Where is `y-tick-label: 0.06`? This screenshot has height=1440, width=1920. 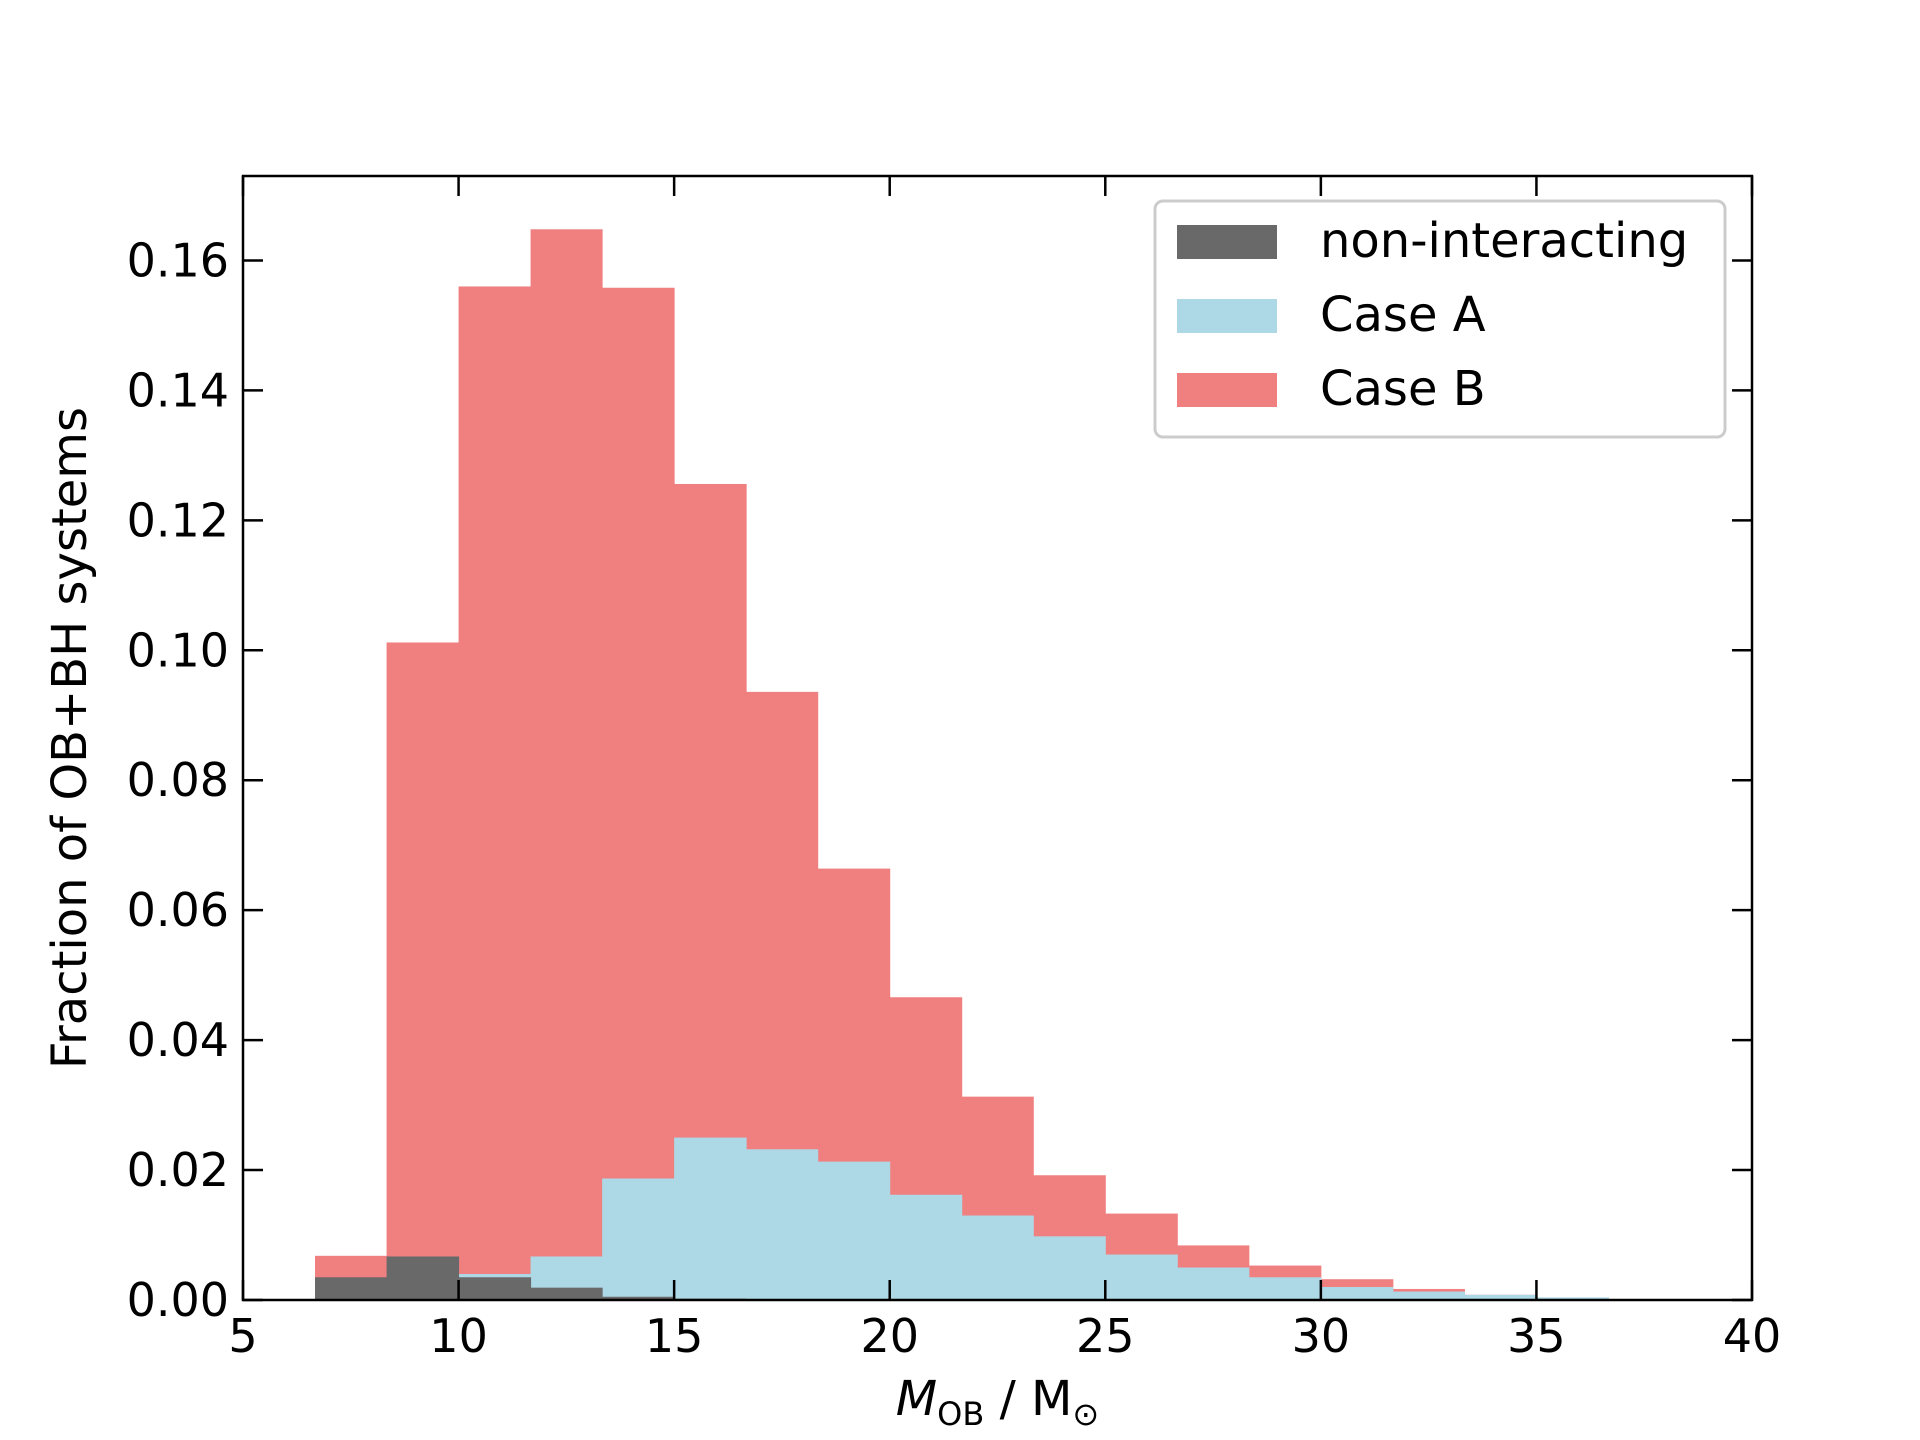
y-tick-label: 0.06 is located at coordinates (178, 910).